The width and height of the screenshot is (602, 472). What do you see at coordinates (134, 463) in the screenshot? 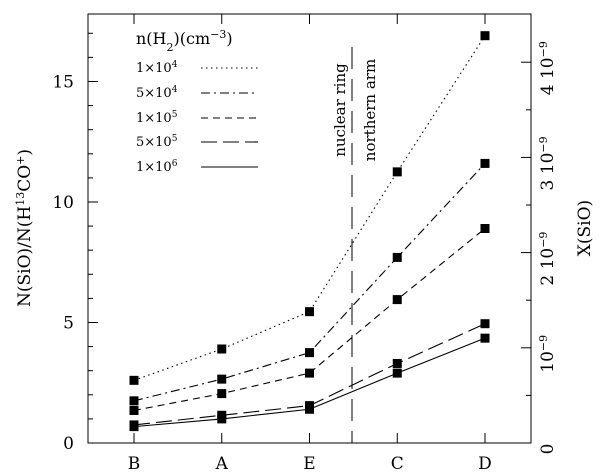
I see `x-tick-label: B` at bounding box center [134, 463].